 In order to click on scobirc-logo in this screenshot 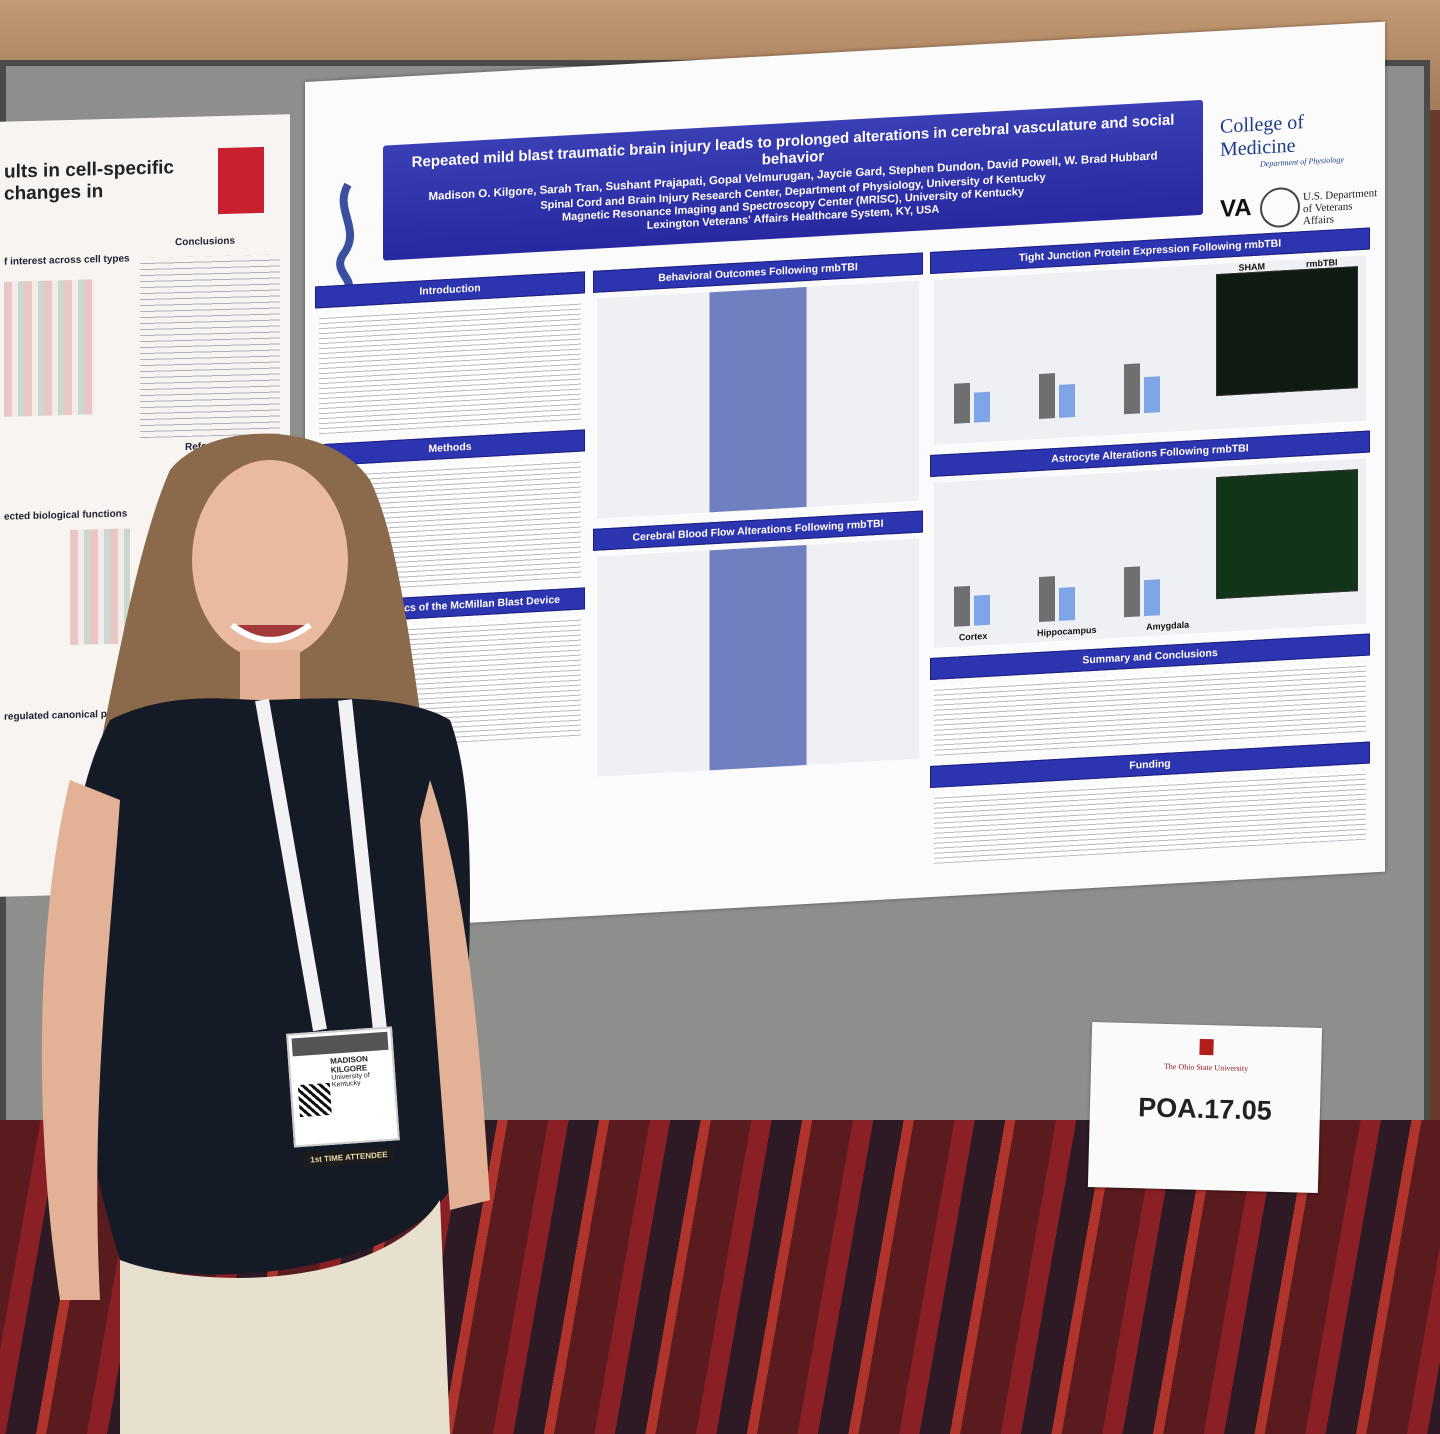, I will do `click(345, 236)`.